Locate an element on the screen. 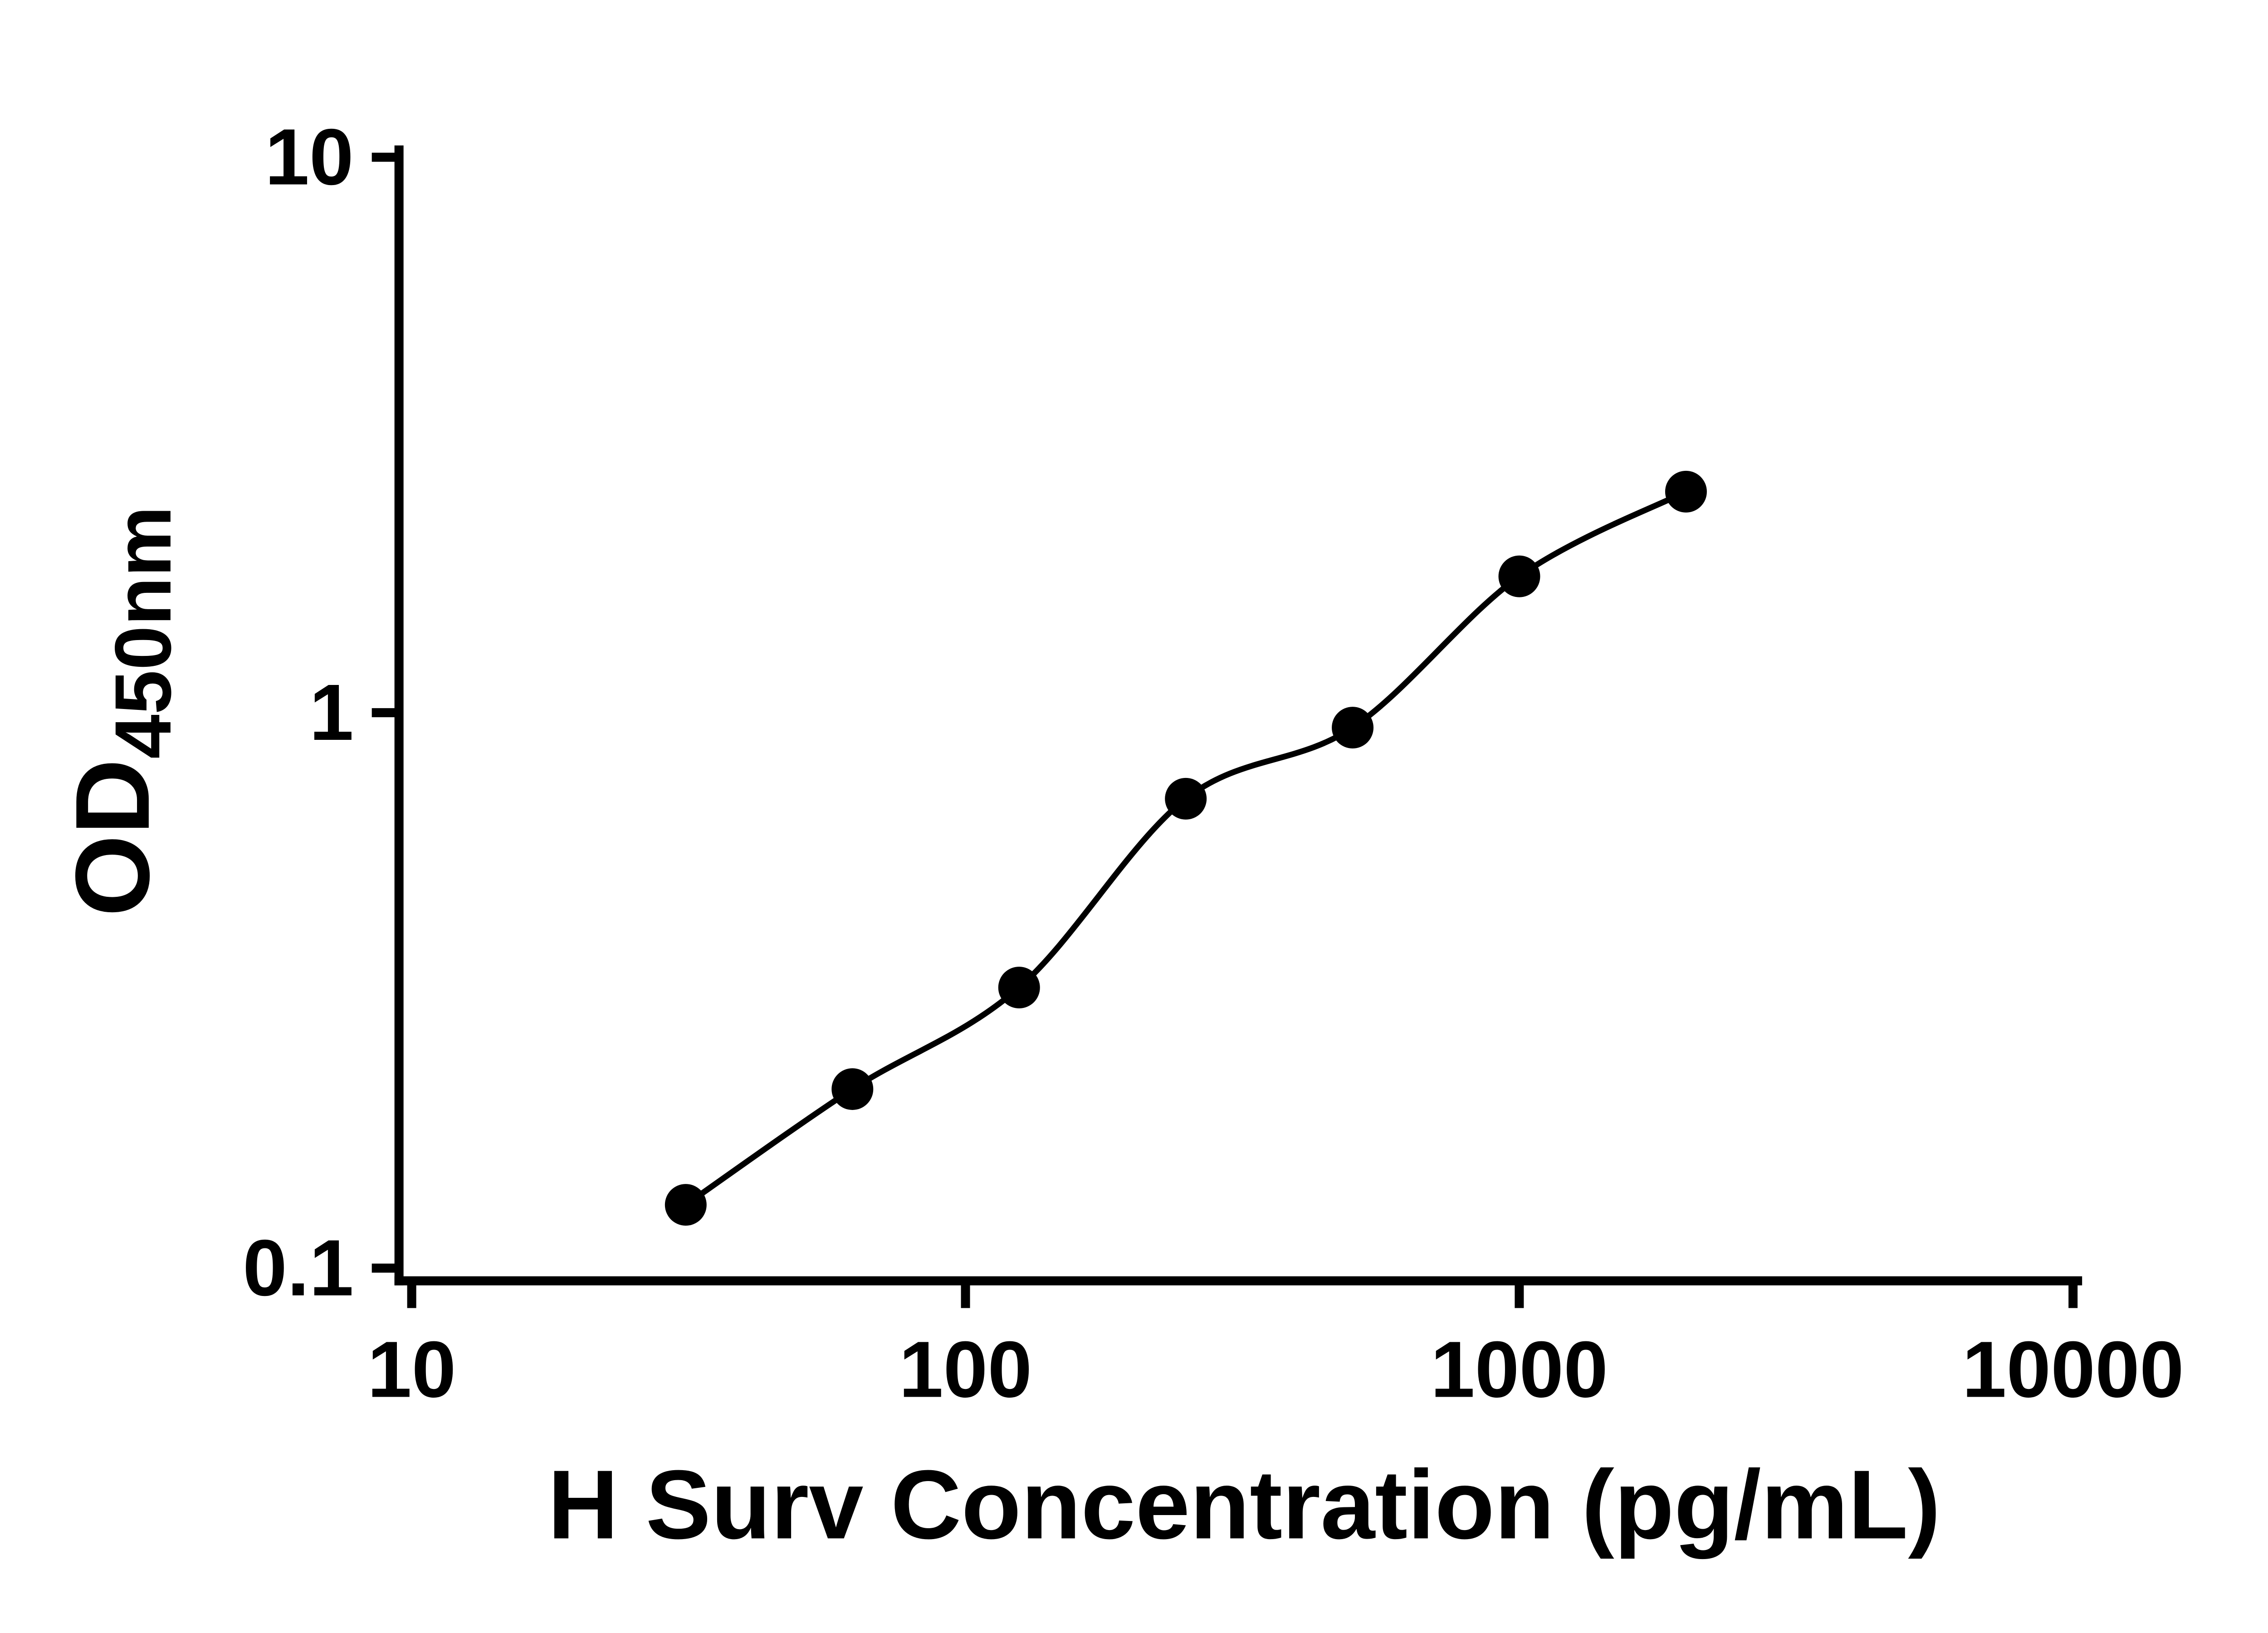 The width and height of the screenshot is (2268, 1633). x-tick-label: 10 is located at coordinates (412, 1369).